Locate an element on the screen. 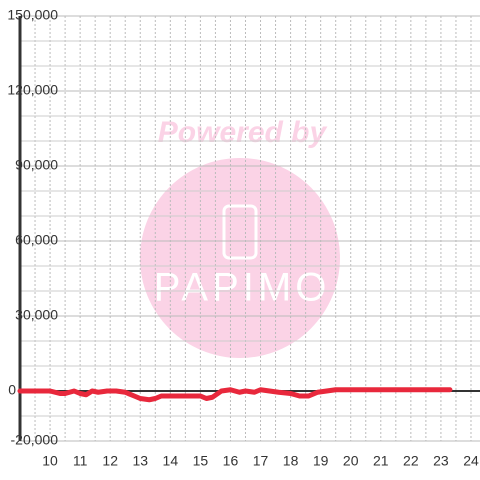 This screenshot has width=480, height=480. line is located at coordinates (235, 395).